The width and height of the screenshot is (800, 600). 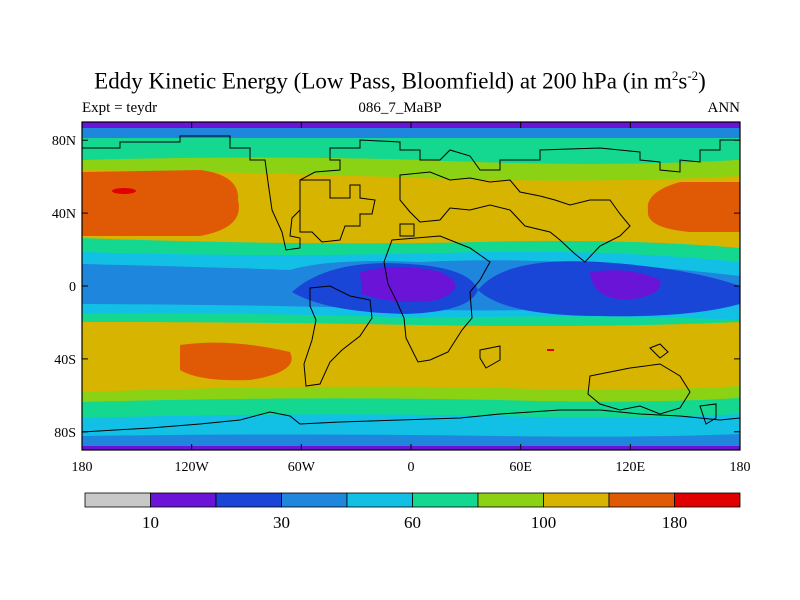 I want to click on x-tick-label: 120W, so click(x=192, y=467).